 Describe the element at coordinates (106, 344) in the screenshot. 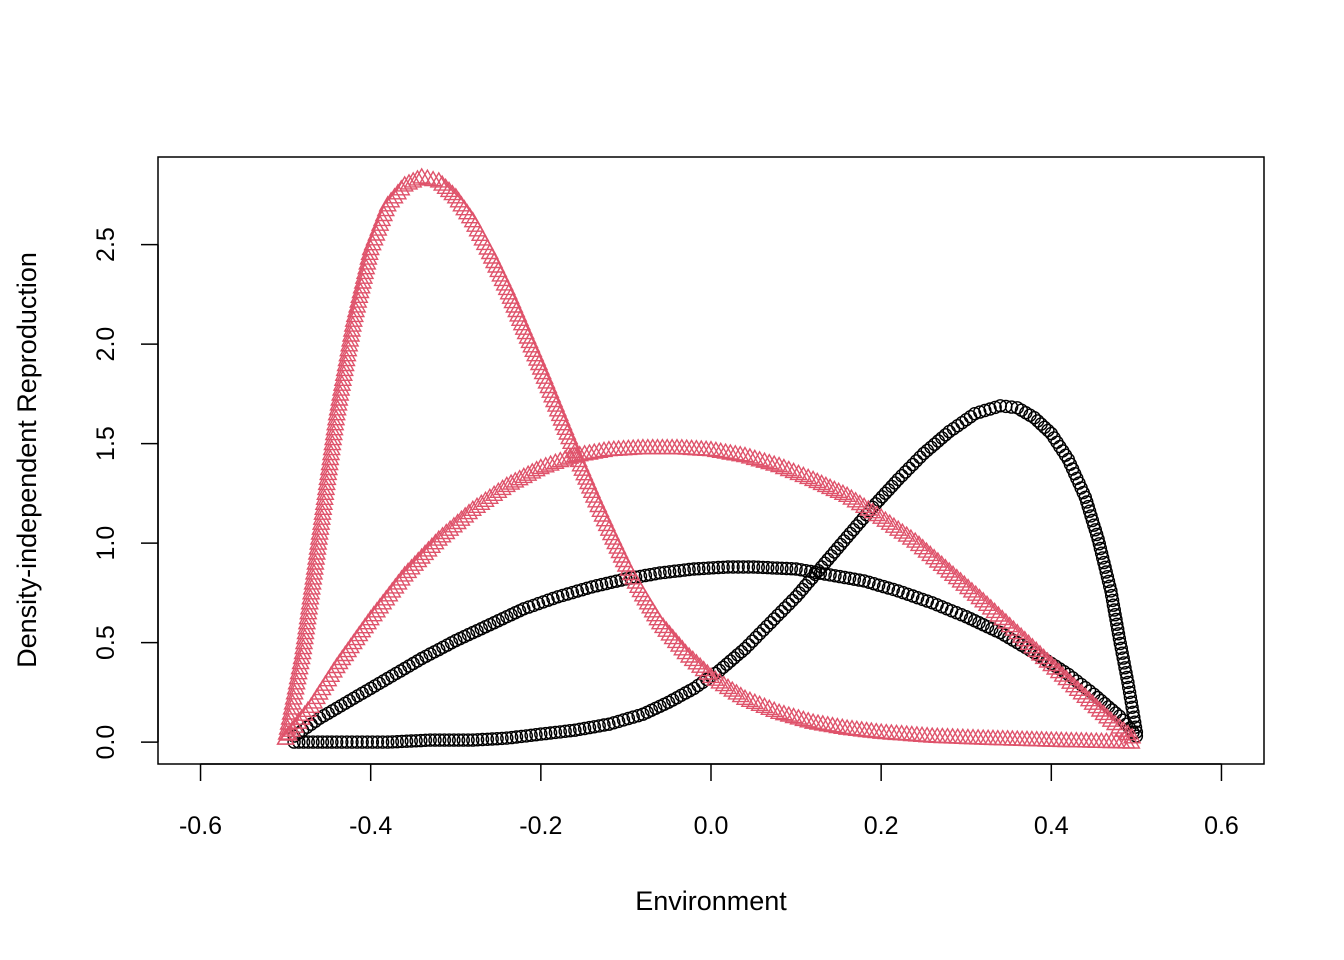

I see `y-tick-label: 2.0` at that location.